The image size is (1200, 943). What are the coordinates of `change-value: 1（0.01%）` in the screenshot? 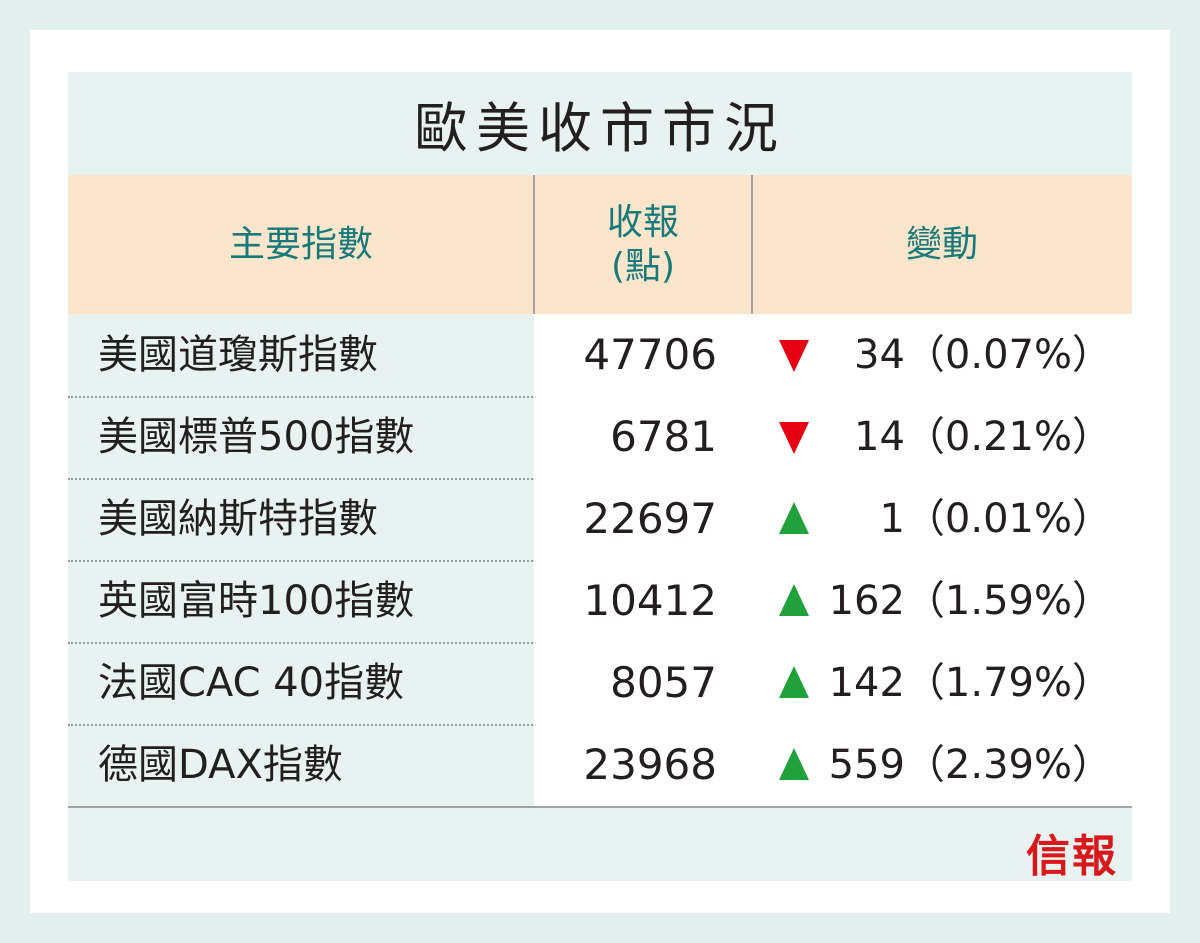 It's located at (995, 519).